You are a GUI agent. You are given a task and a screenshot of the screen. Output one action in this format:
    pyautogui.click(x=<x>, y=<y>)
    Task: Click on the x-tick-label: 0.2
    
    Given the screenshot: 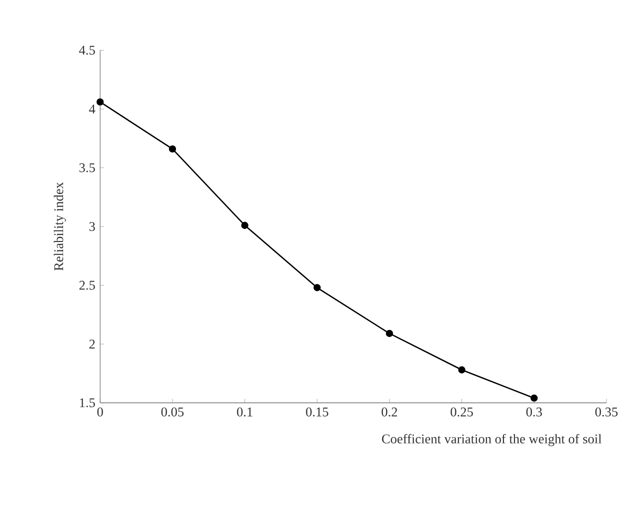 What is the action you would take?
    pyautogui.click(x=390, y=412)
    